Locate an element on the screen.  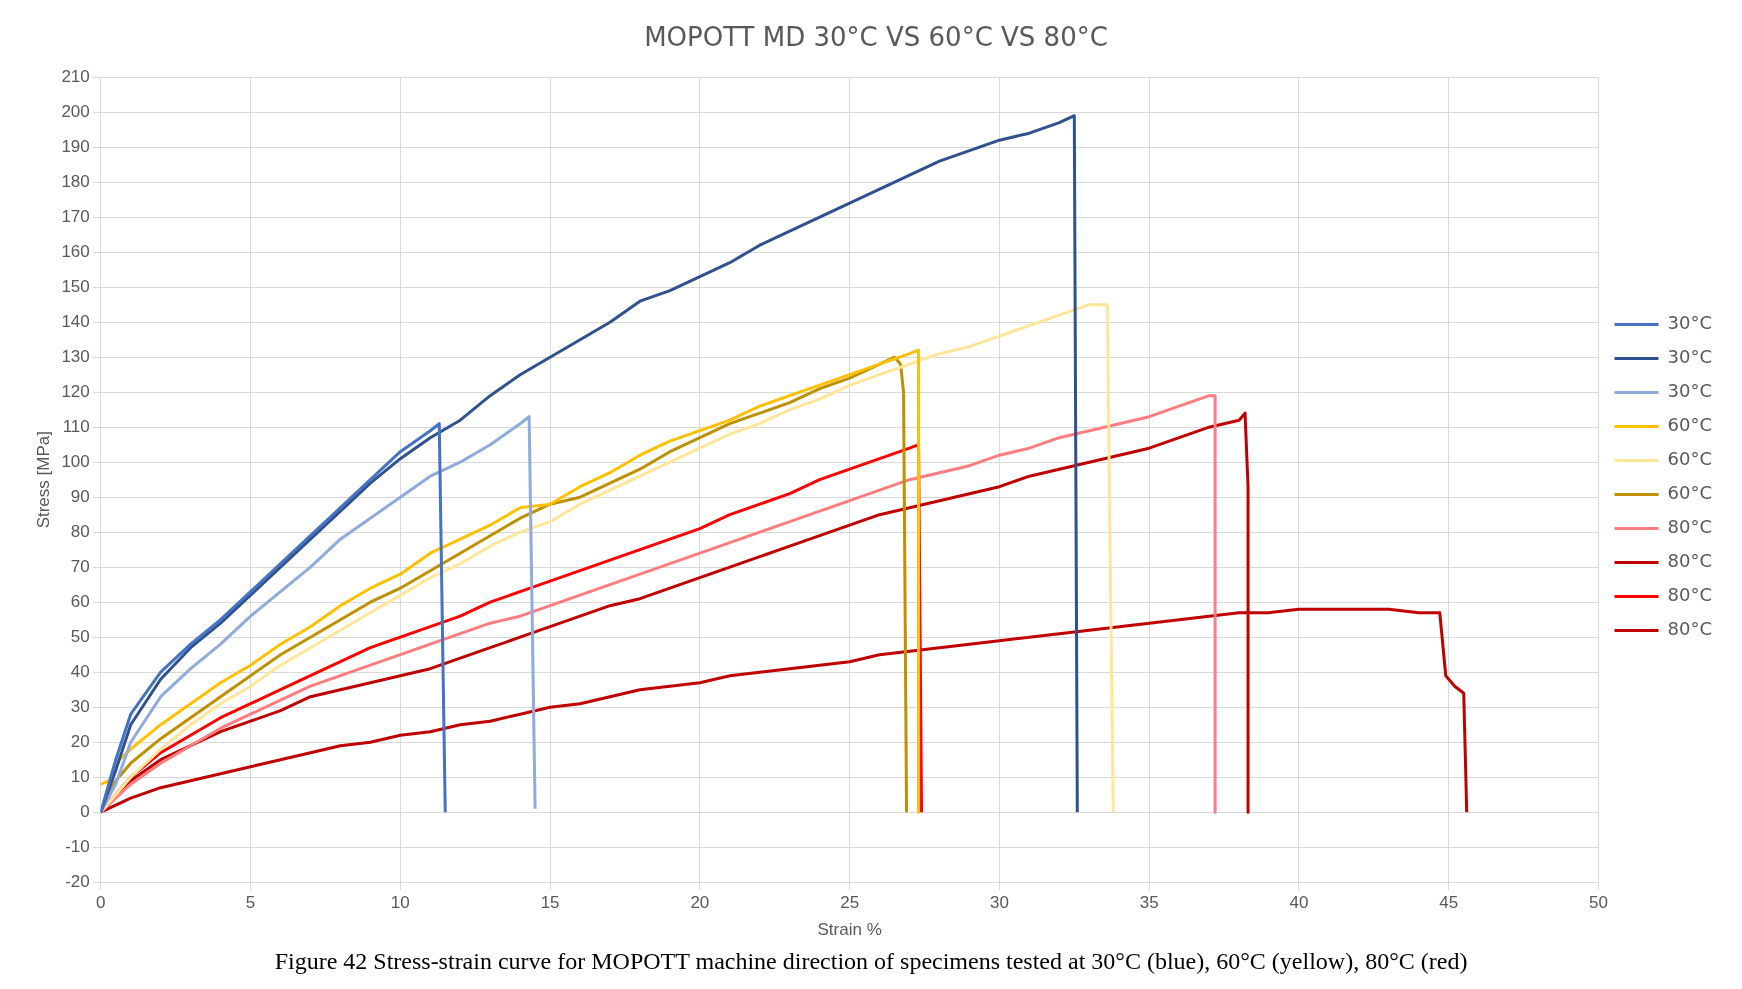
y-tick-label: 110 is located at coordinates (76, 426).